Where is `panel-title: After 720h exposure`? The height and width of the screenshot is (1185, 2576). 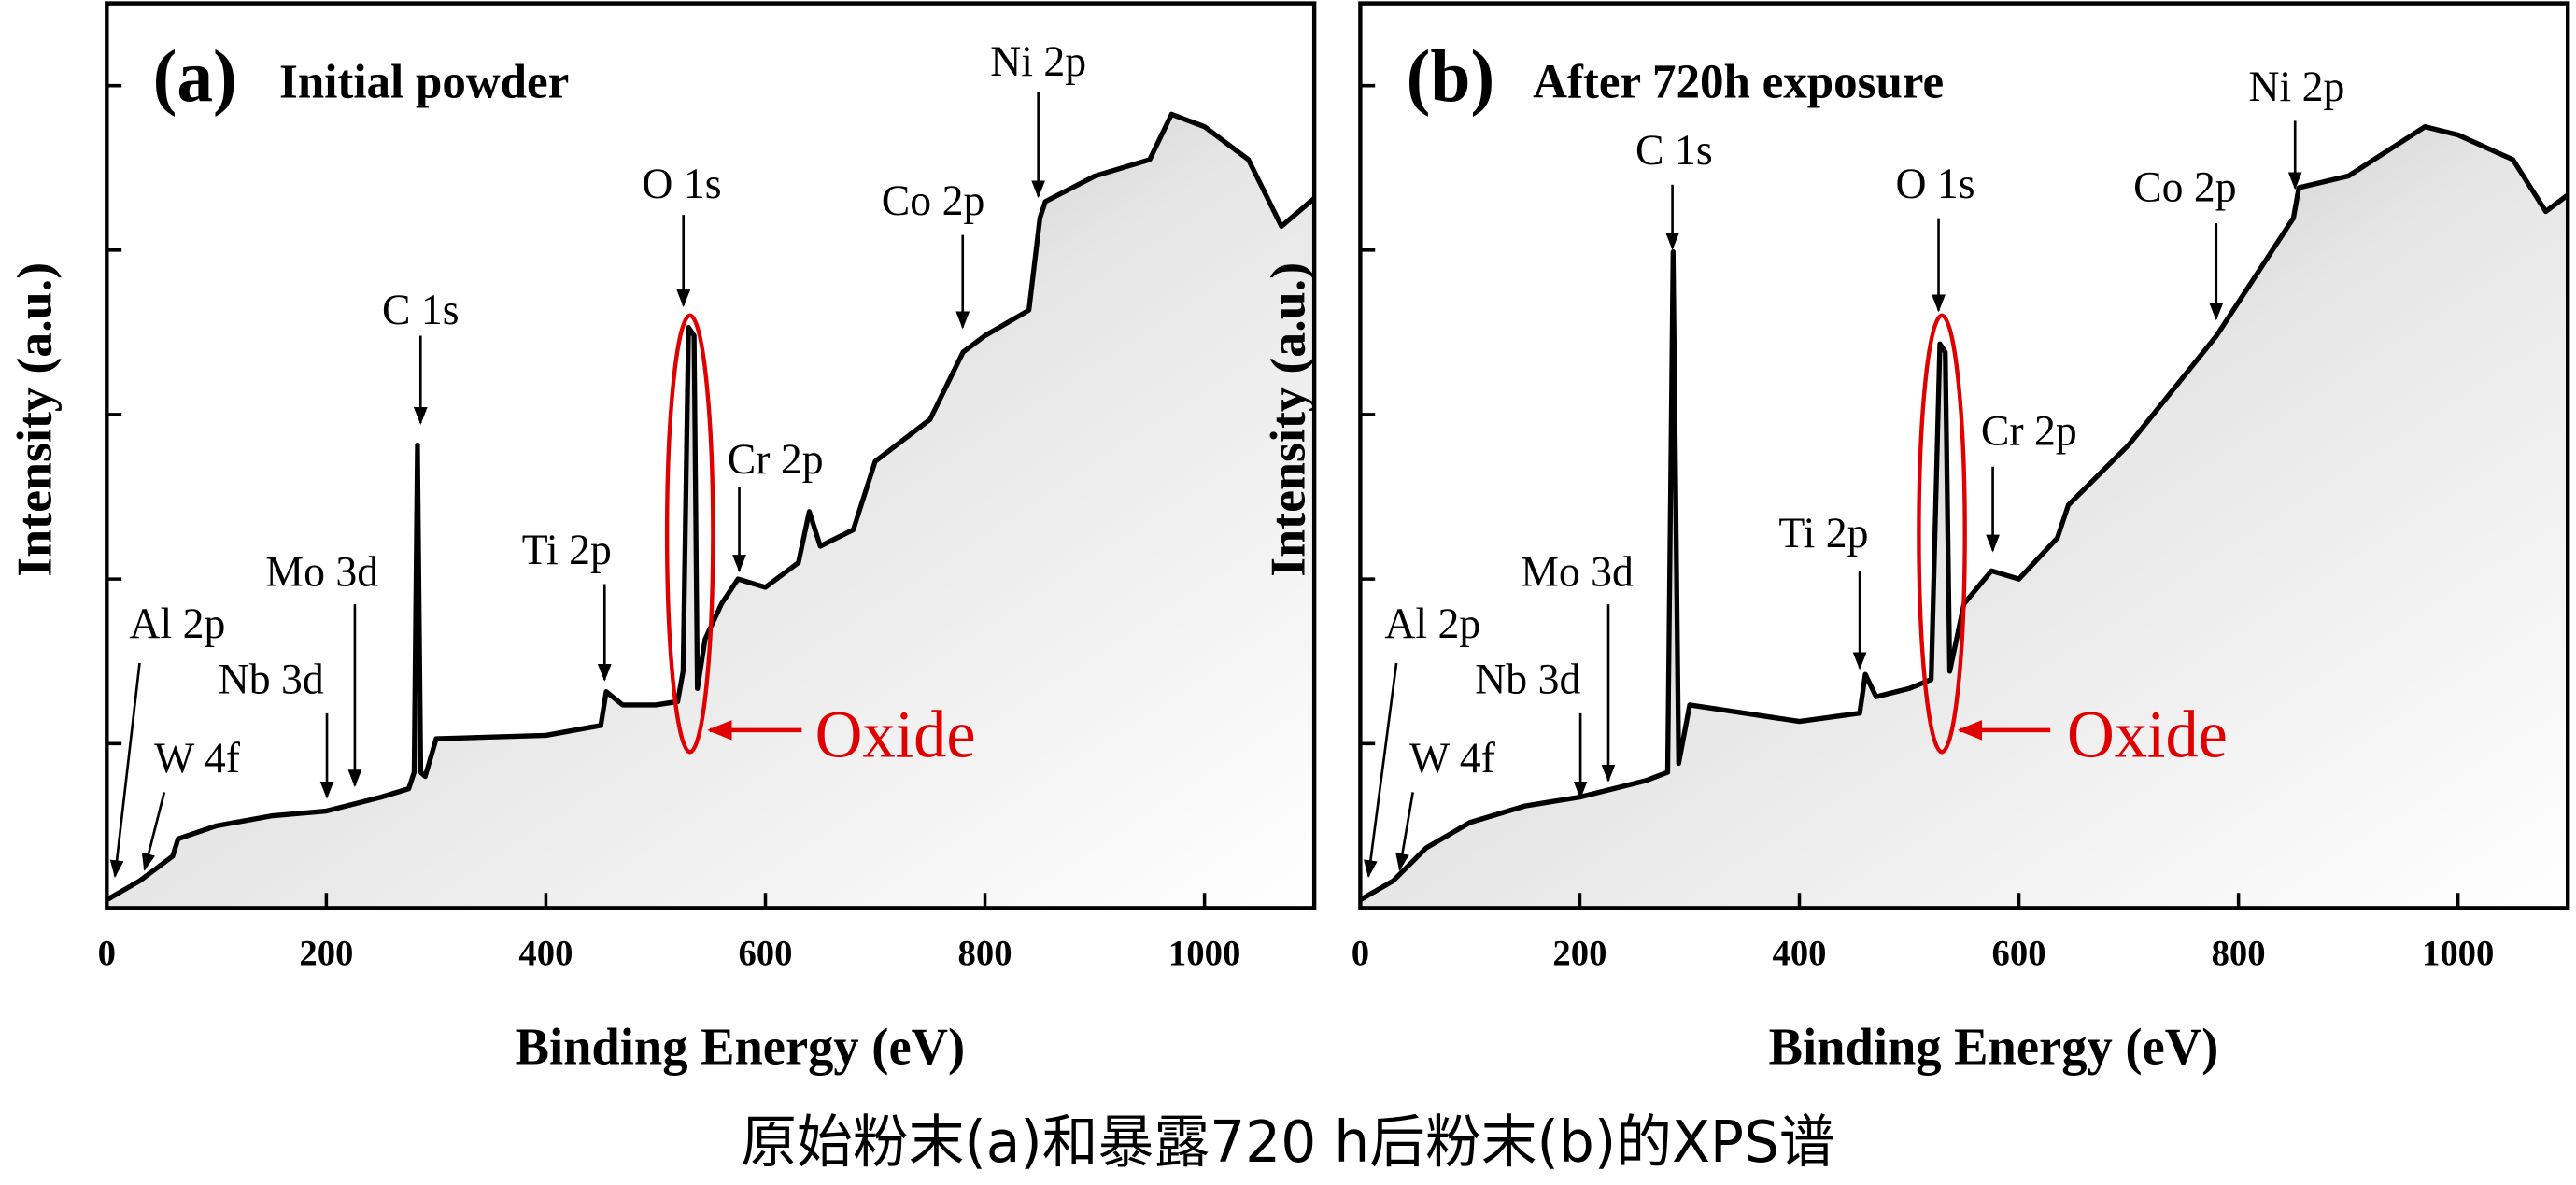 panel-title: After 720h exposure is located at coordinates (1738, 82).